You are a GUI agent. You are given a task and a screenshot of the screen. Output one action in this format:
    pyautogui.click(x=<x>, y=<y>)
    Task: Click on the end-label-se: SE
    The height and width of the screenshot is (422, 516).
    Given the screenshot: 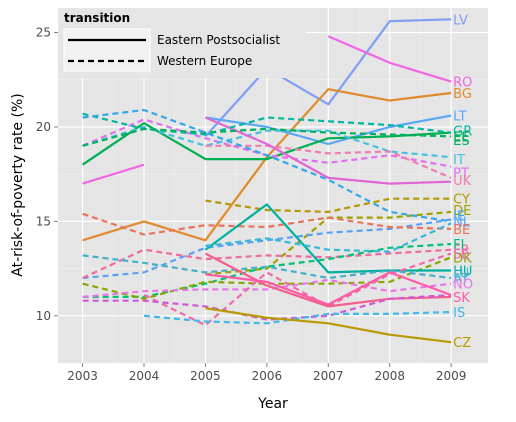 What is the action you would take?
    pyautogui.click(x=461, y=254)
    